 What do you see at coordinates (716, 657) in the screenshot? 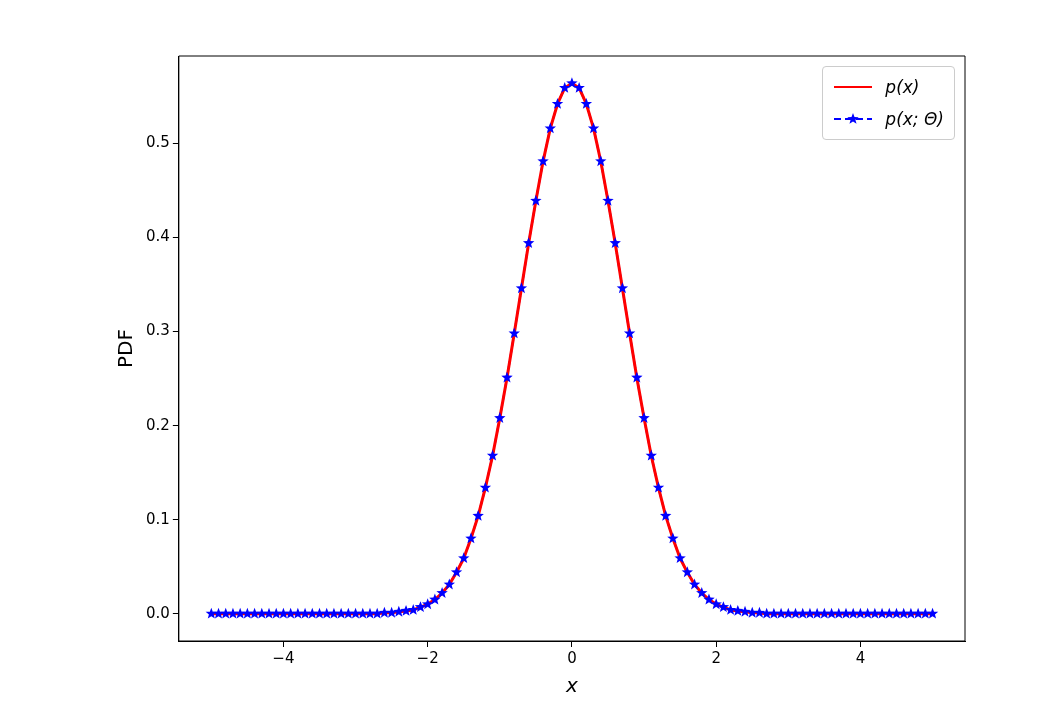
I see `x-tick-label: 2` at bounding box center [716, 657].